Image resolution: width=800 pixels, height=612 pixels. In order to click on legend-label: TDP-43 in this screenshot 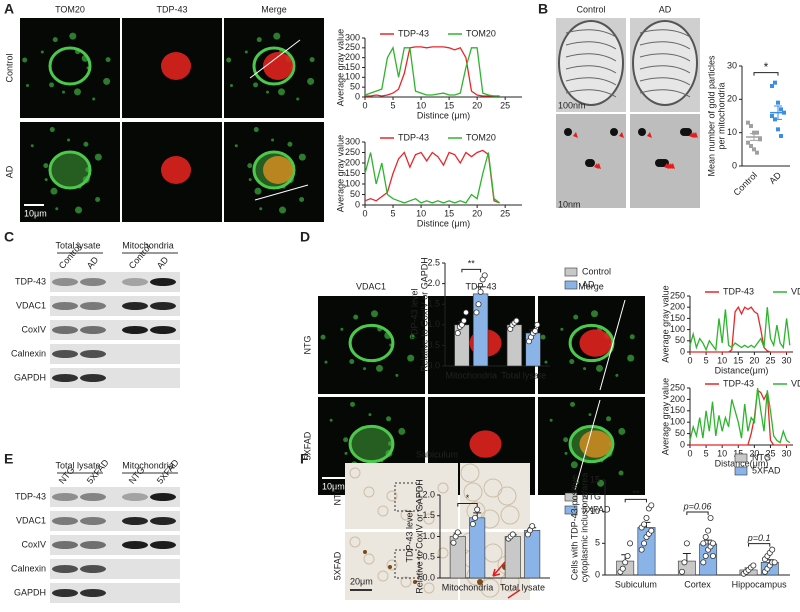, I will do `click(738, 291)`.